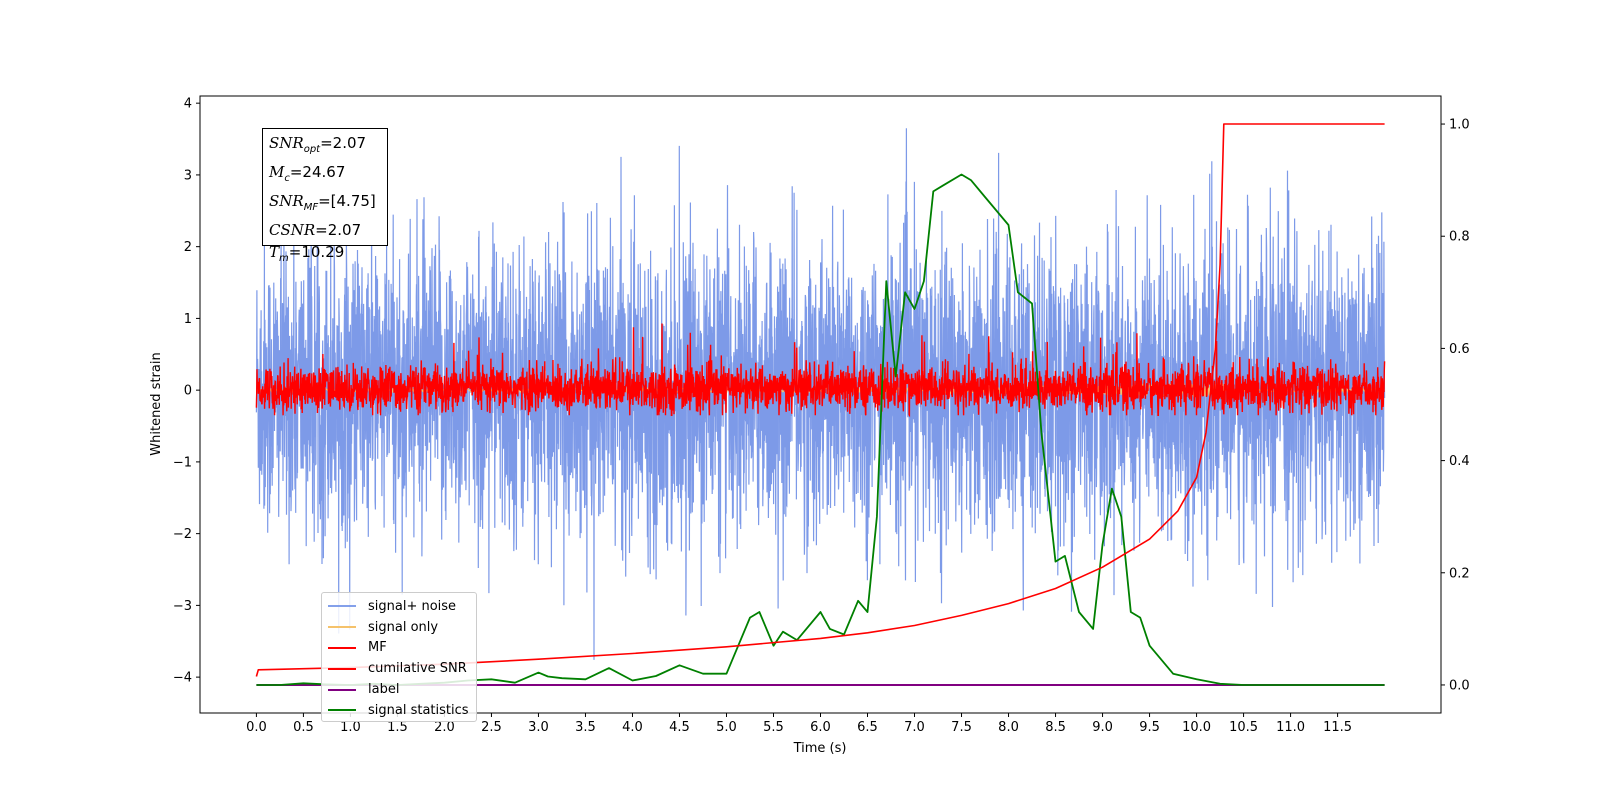  Describe the element at coordinates (1459, 461) in the screenshot. I see `y-right-tick-label: 0.4` at that location.